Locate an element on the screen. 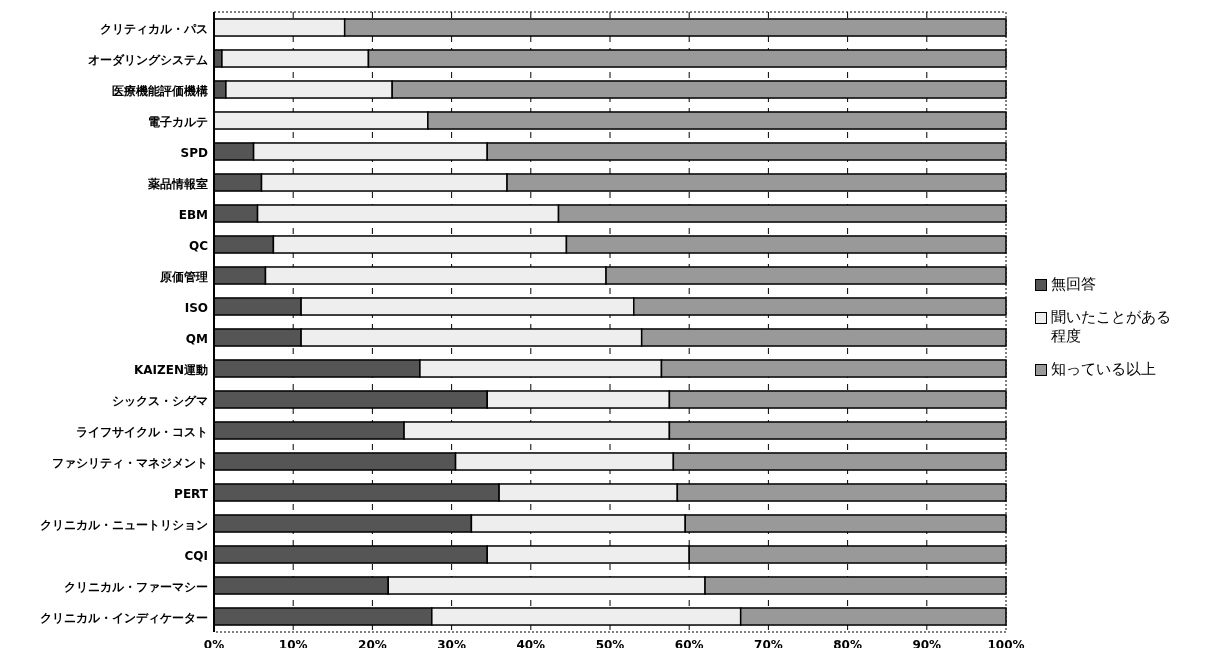  y-tick-label: クリニカル・インディケーター is located at coordinates (124, 617).